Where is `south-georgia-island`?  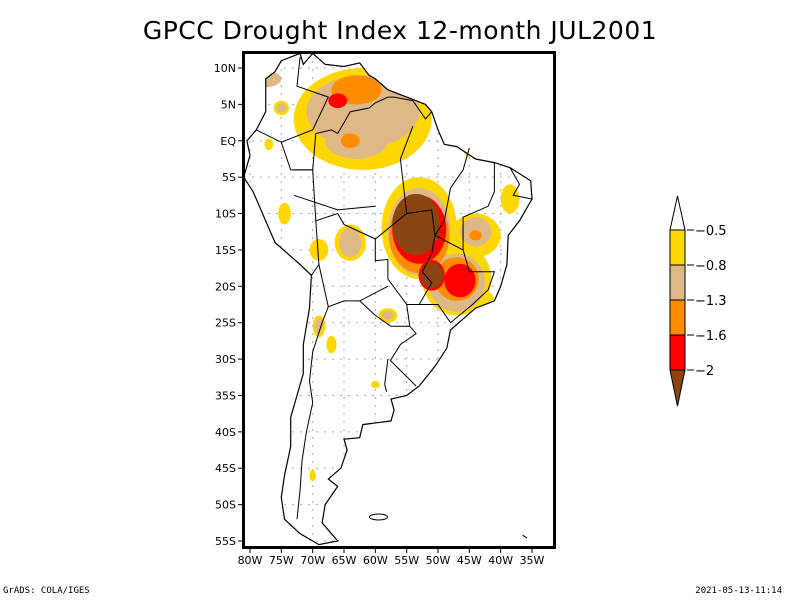
south-georgia-island is located at coordinates (525, 536).